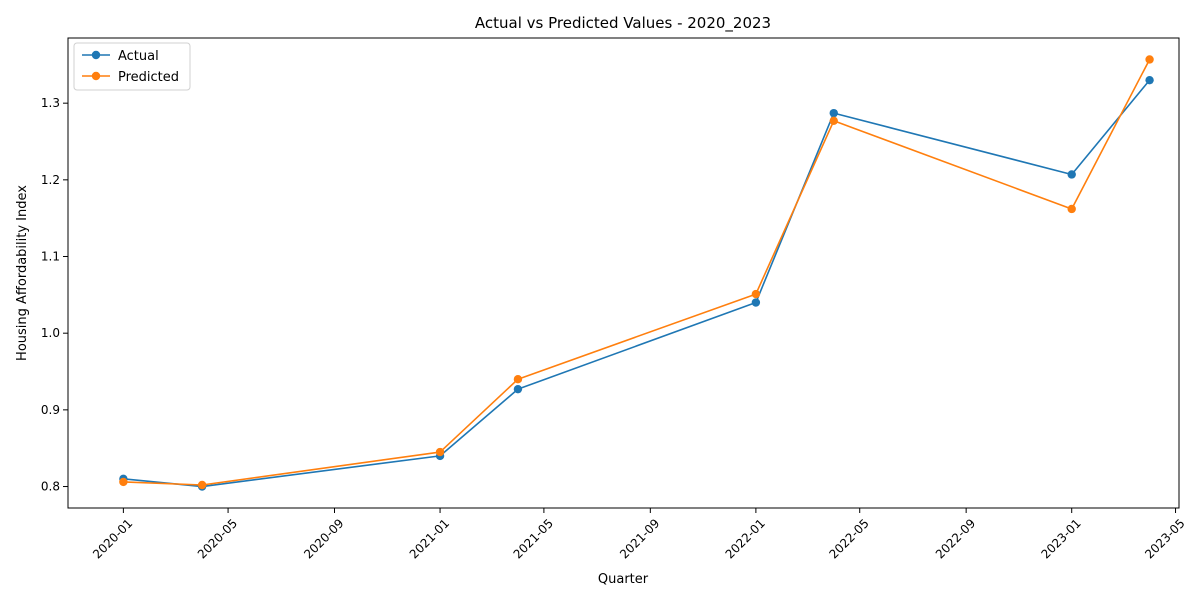  Describe the element at coordinates (745, 538) in the screenshot. I see `x-tick-label: 2022-01` at that location.